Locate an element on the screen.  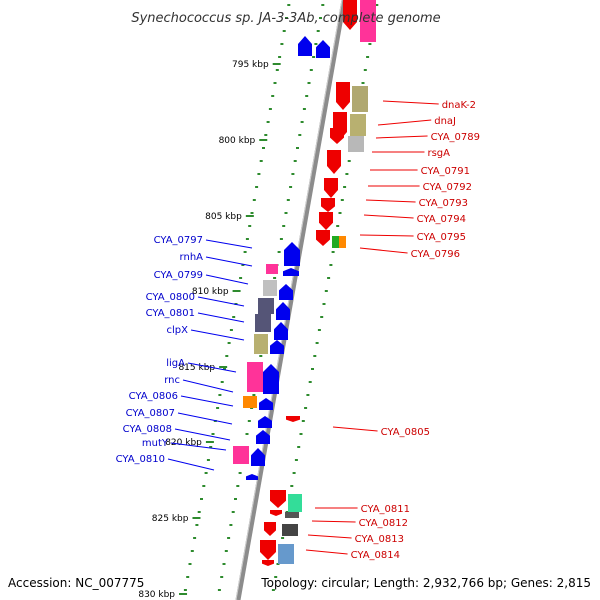
gene-label-reverse: CYA_0813 is located at coordinates (379, 539).